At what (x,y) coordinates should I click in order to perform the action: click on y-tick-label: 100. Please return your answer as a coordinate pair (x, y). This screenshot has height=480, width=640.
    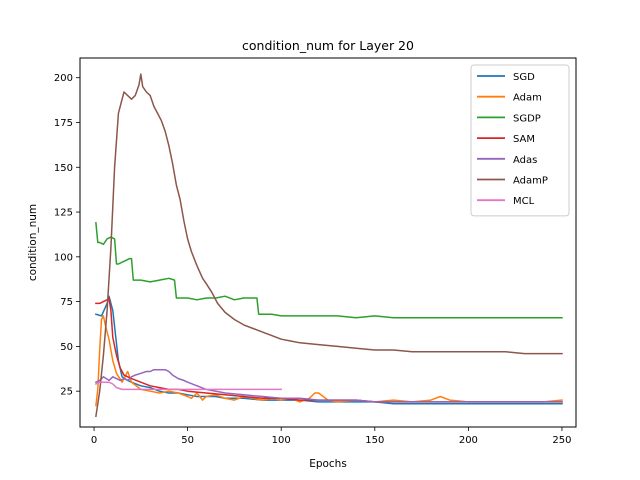
    Looking at the image, I should click on (63, 257).